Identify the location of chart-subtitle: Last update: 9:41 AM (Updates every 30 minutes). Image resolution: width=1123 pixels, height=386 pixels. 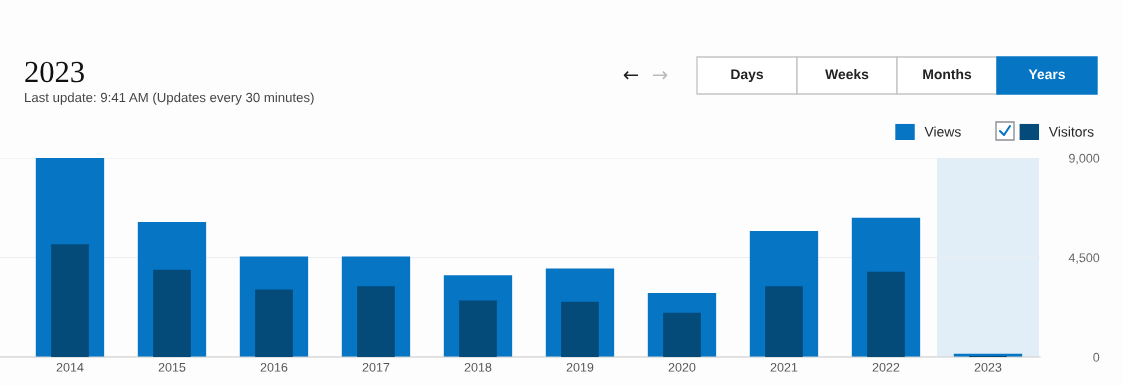
(169, 98).